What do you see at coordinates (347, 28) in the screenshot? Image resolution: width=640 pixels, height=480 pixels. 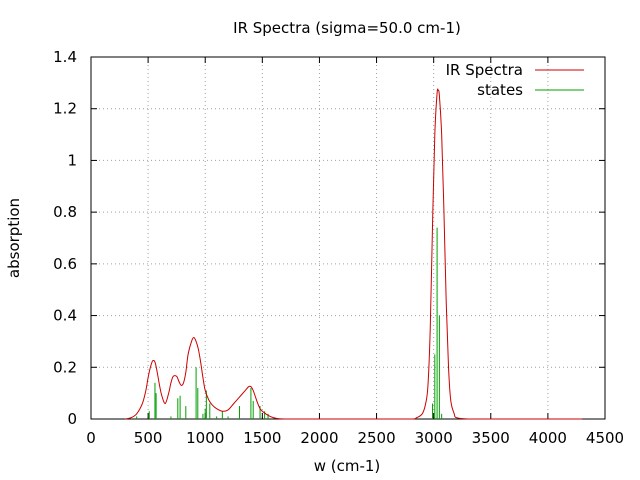 I see `chart-title: IR Spectra (sigma=50.0 cm-1)` at bounding box center [347, 28].